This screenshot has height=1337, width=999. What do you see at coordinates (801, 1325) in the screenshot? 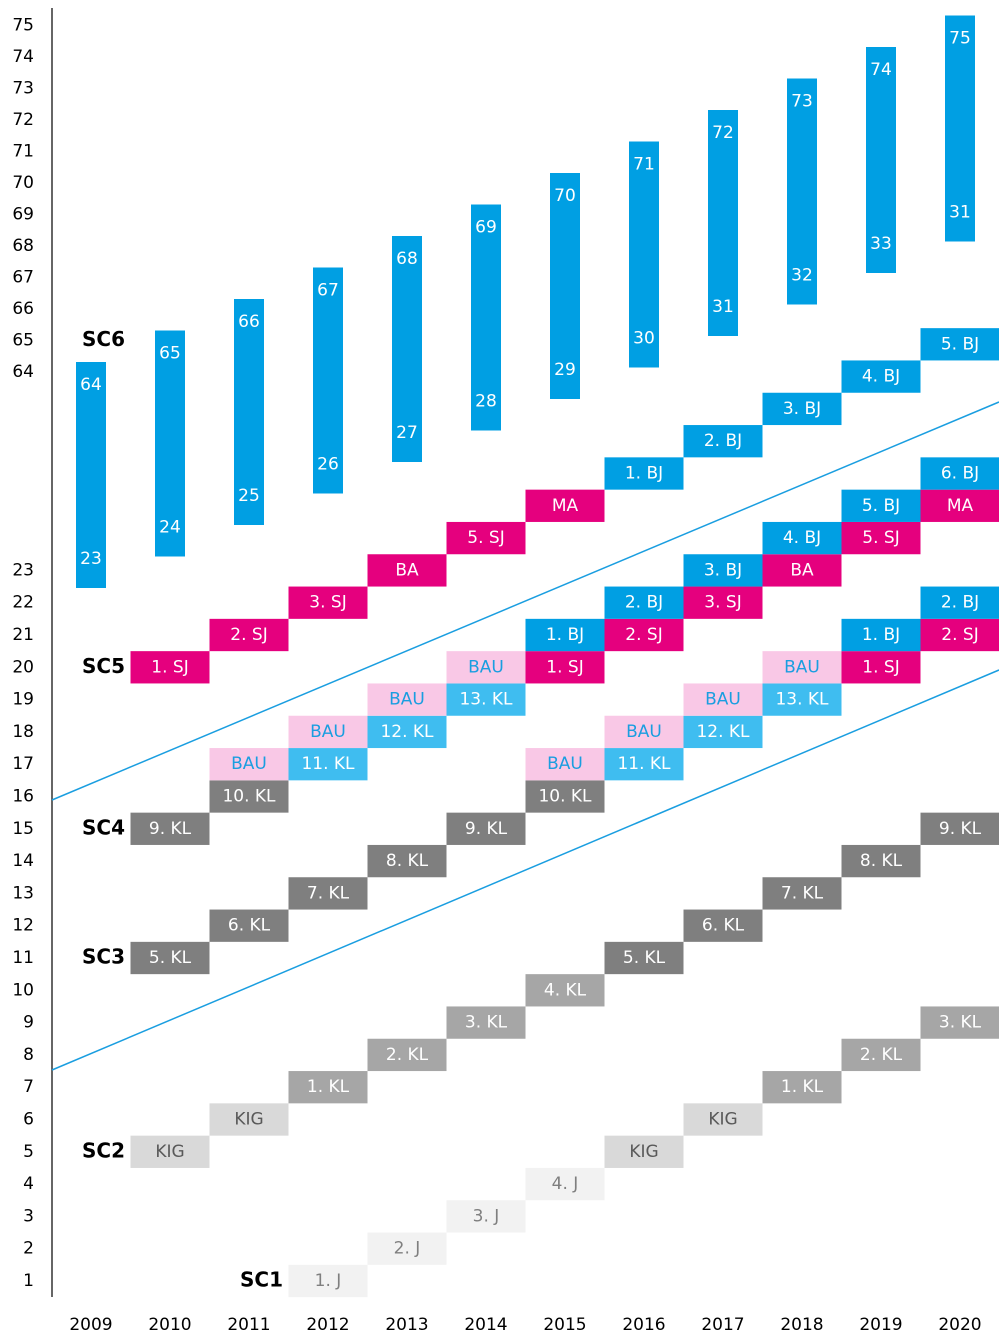
I see `year-label: 2018` at bounding box center [801, 1325].